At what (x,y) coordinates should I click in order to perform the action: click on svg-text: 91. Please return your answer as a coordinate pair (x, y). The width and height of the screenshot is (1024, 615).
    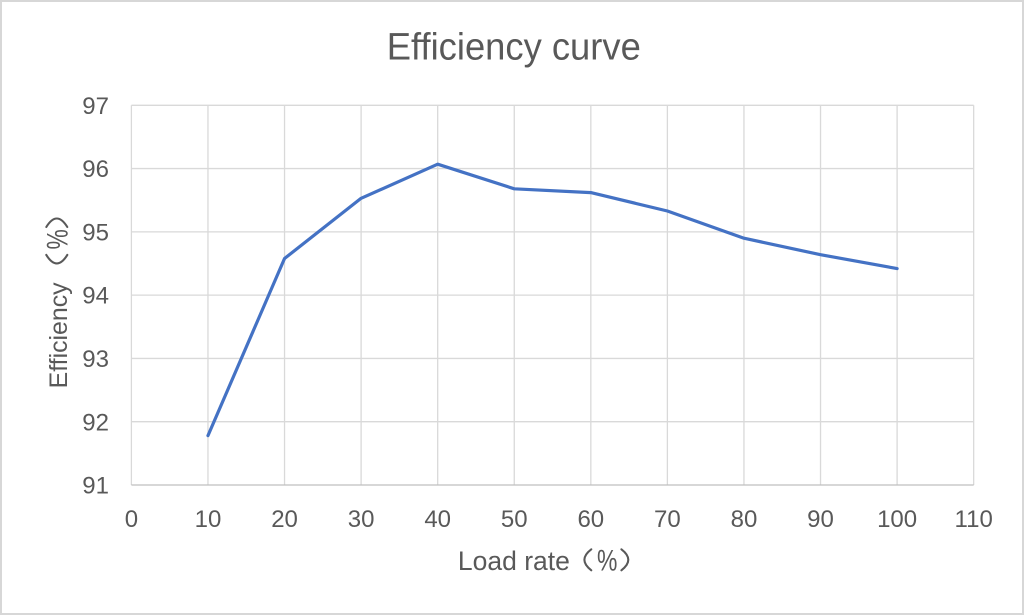
    Looking at the image, I should click on (95, 486).